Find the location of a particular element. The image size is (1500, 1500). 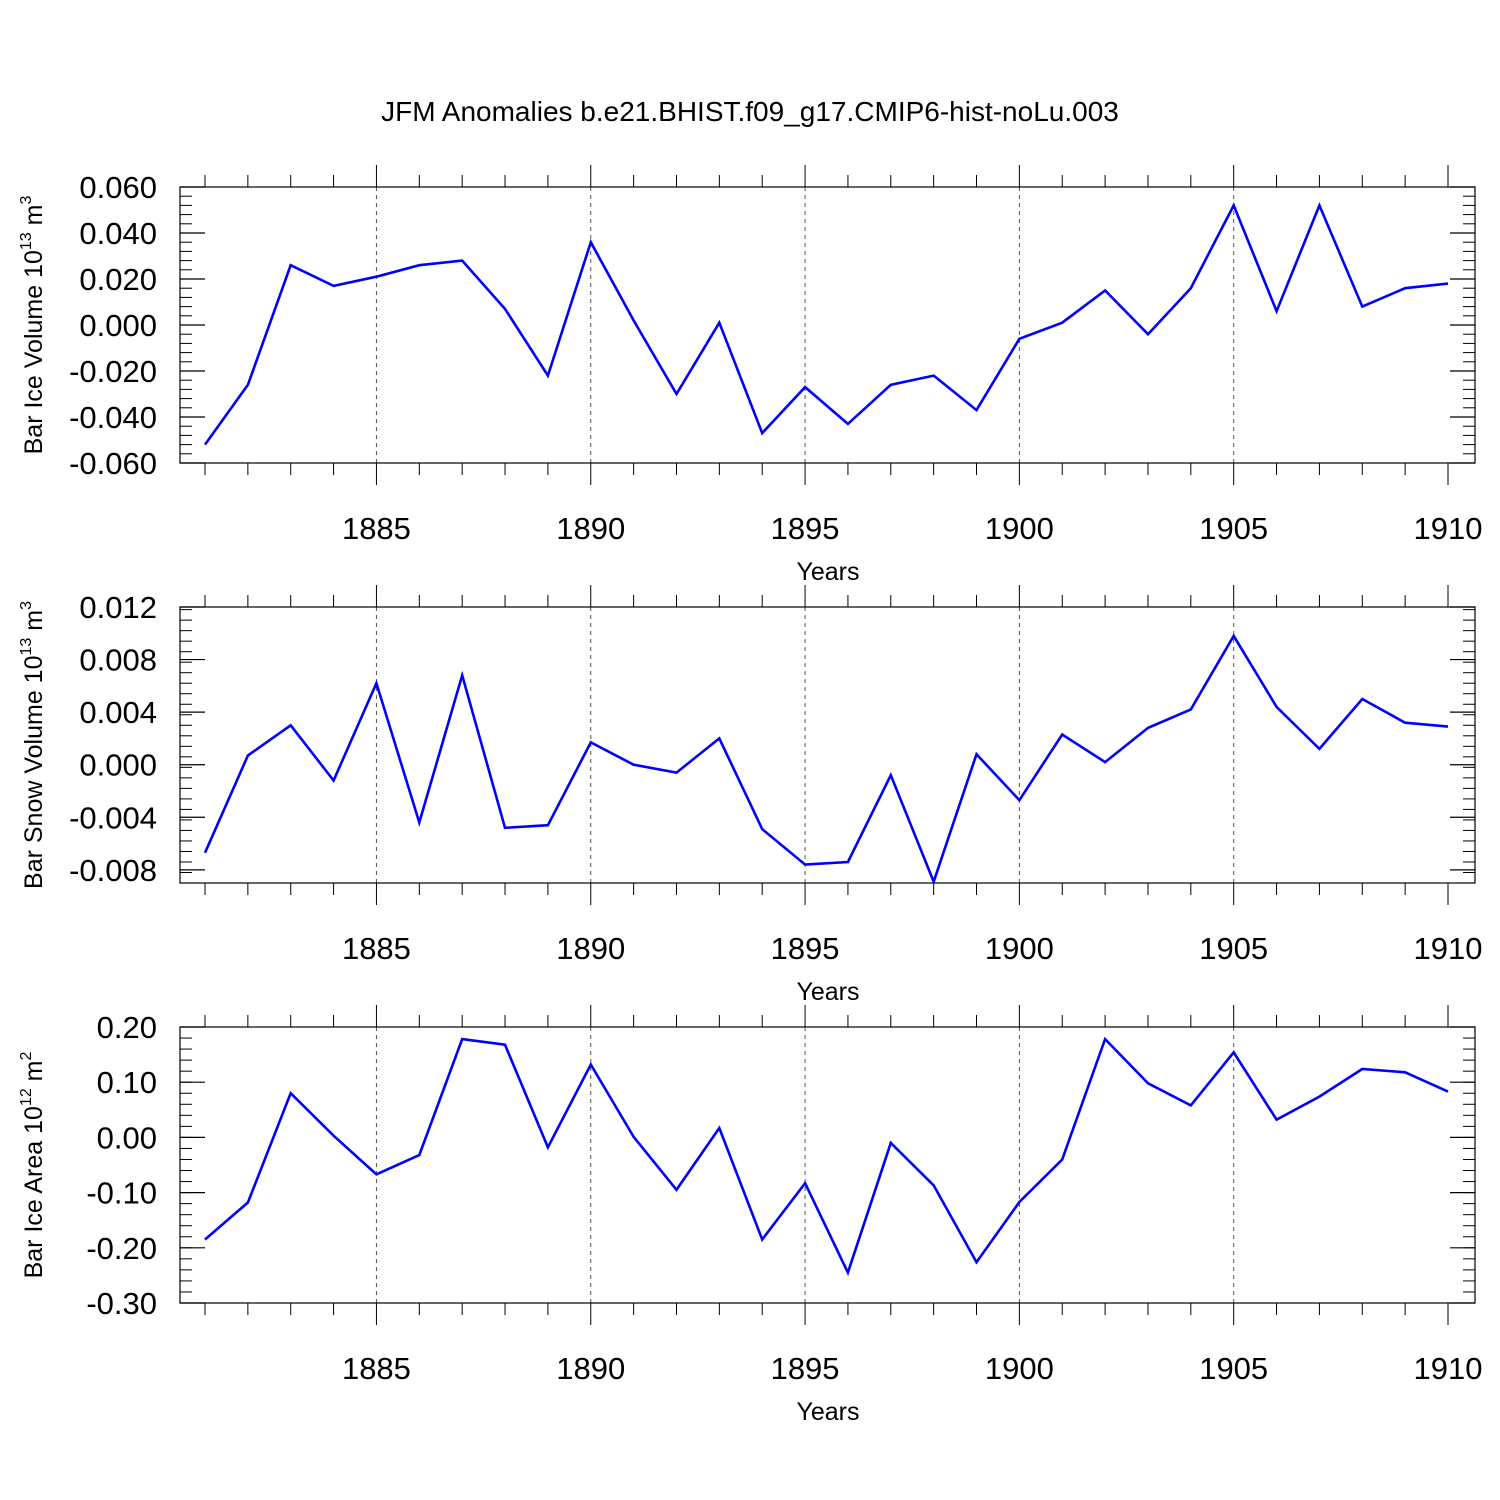

y-tick-label: 0.10 is located at coordinates (127, 1082).